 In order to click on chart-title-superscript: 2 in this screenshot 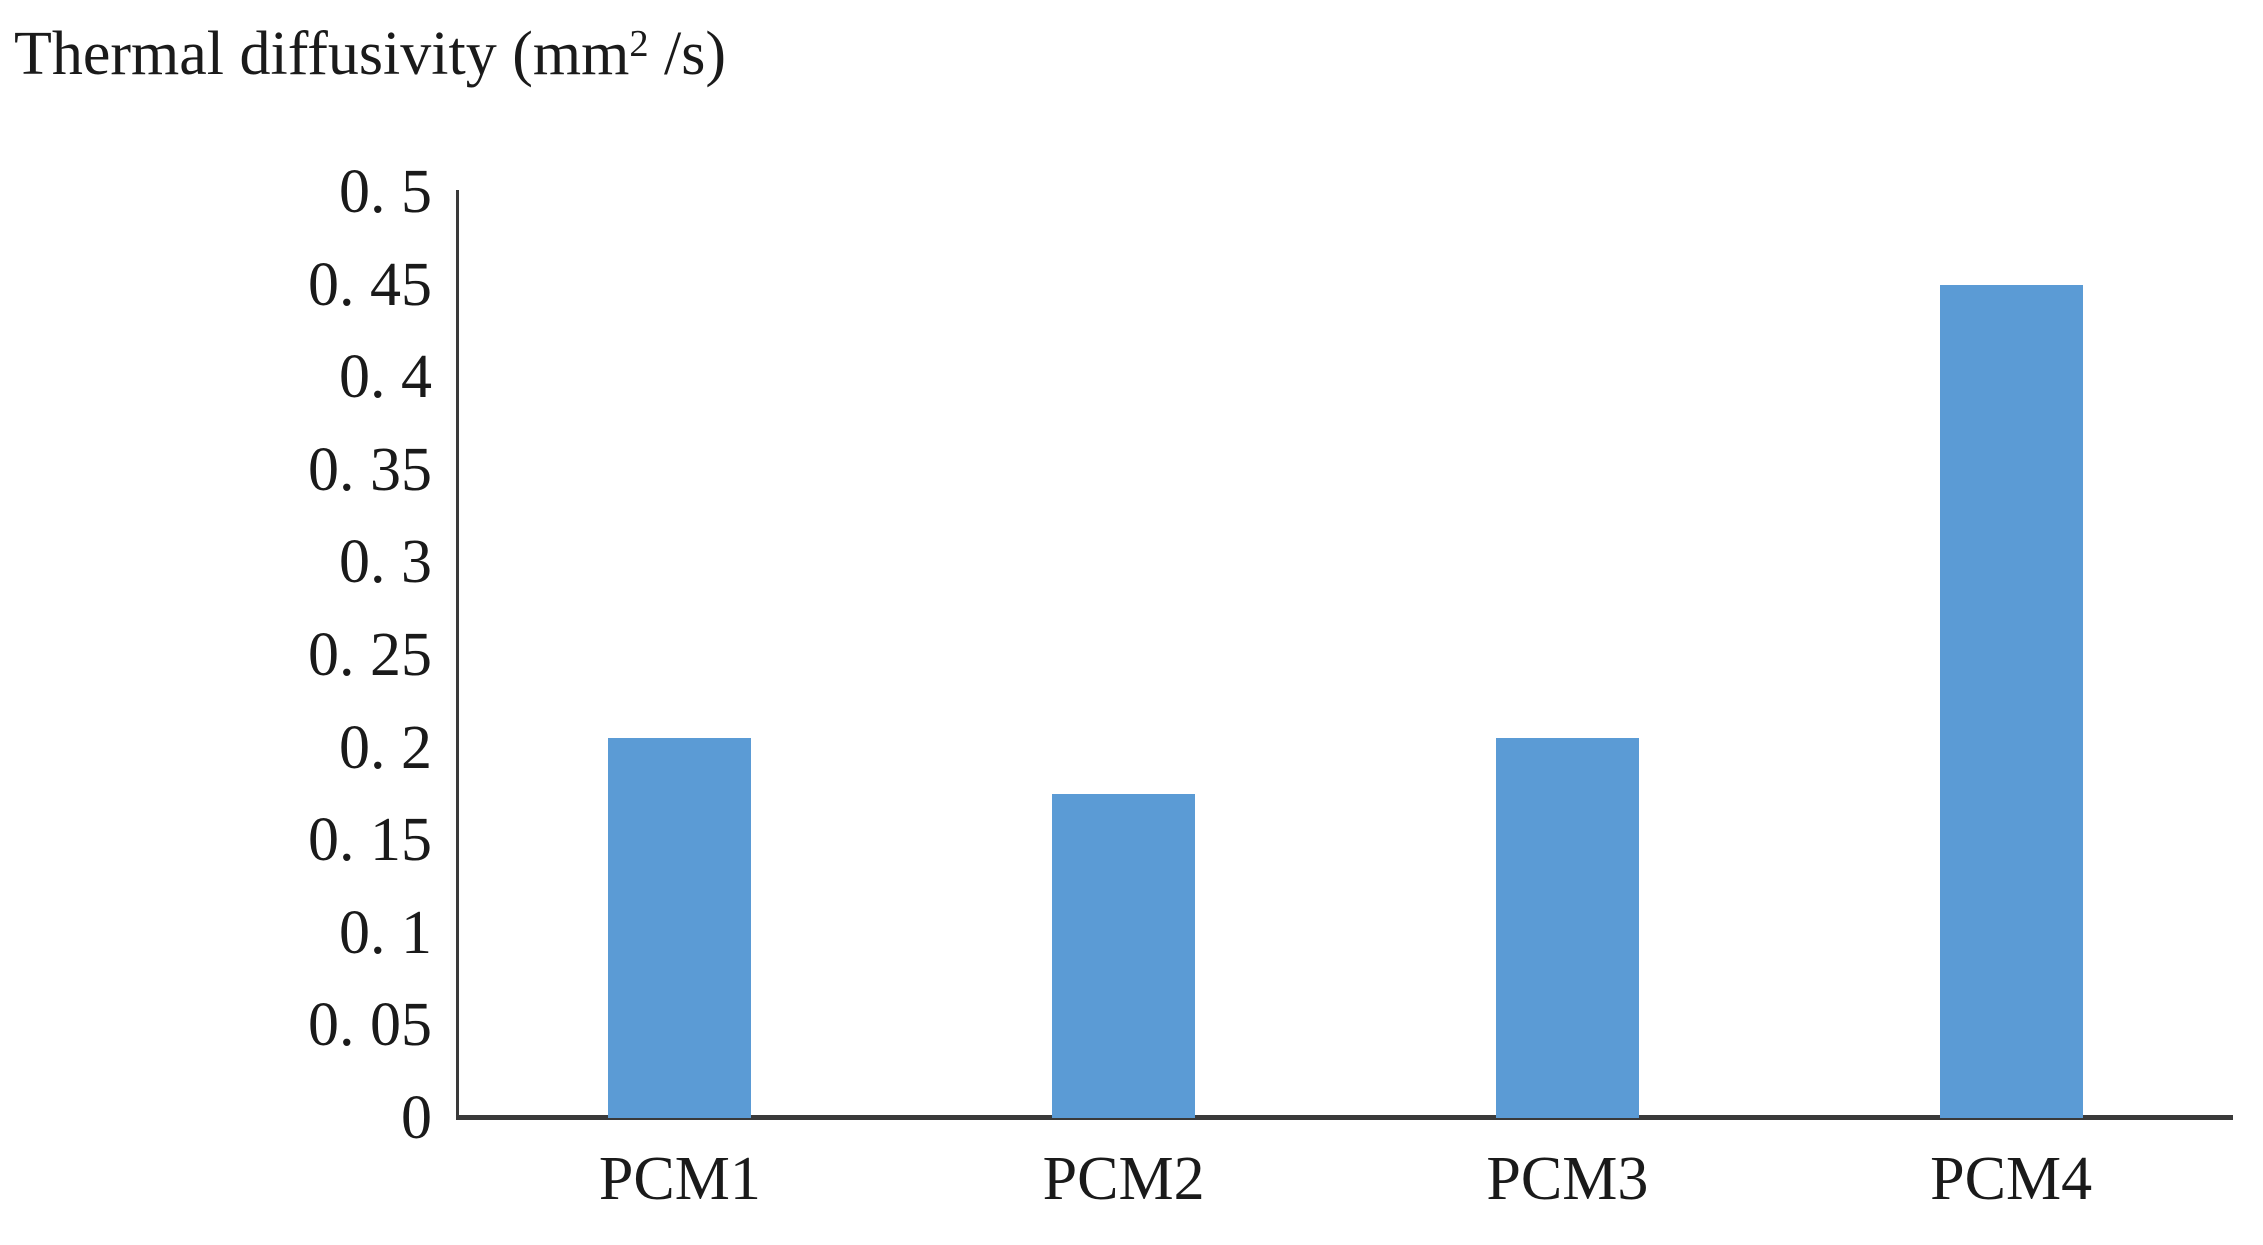, I will do `click(639, 44)`.